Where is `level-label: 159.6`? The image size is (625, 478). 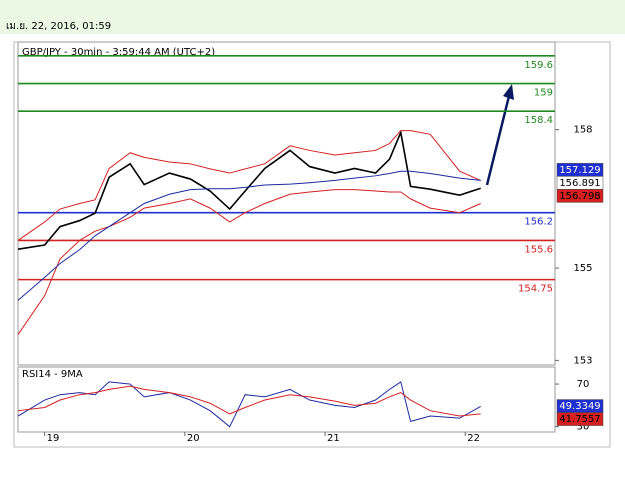
level-label: 159.6 is located at coordinates (538, 65).